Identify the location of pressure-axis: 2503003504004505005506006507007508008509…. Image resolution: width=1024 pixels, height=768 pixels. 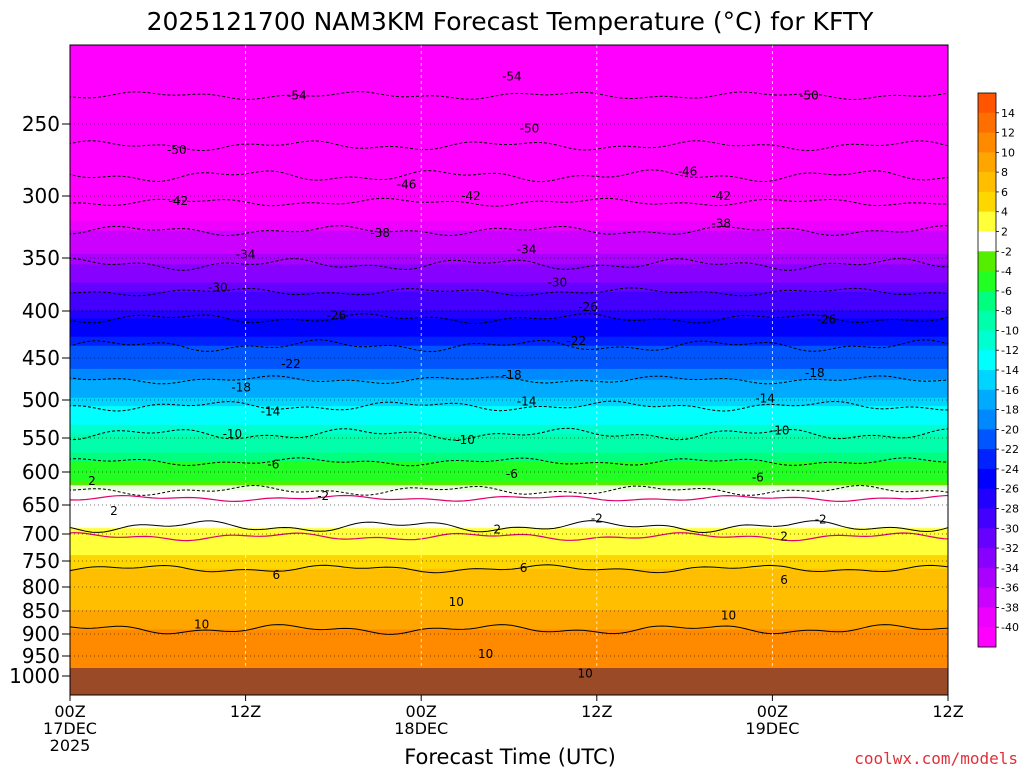
(39, 400).